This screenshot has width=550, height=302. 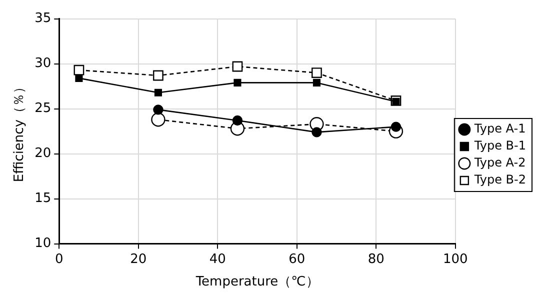 I want to click on x-tick-label: 0, so click(x=59, y=259).